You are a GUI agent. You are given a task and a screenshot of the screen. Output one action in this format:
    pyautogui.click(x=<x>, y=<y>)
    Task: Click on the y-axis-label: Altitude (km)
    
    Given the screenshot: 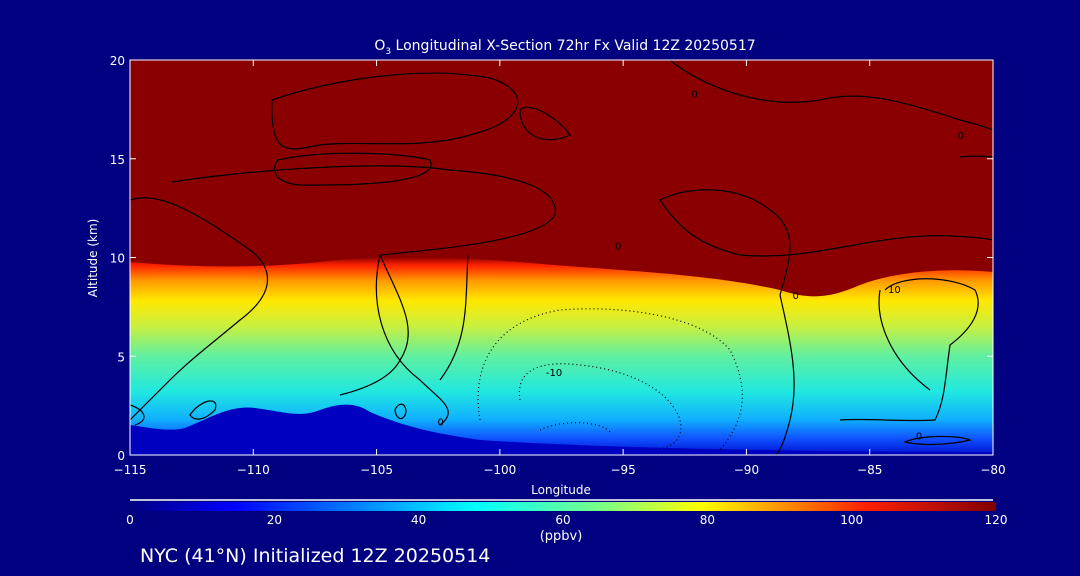 What is the action you would take?
    pyautogui.click(x=93, y=258)
    